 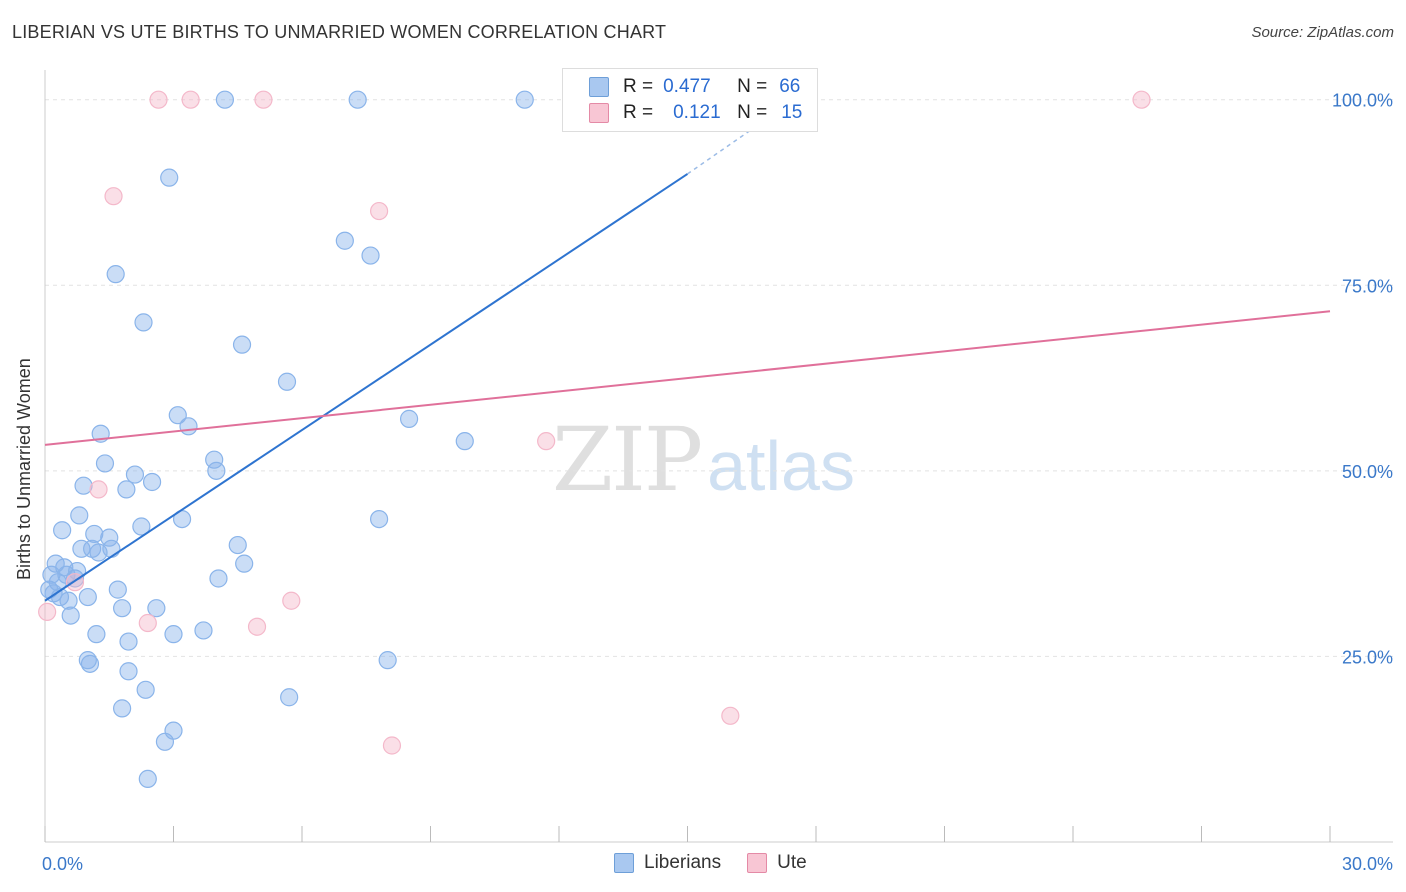 What do you see at coordinates (599, 87) in the screenshot?
I see `legend-swatch-liberians` at bounding box center [599, 87].